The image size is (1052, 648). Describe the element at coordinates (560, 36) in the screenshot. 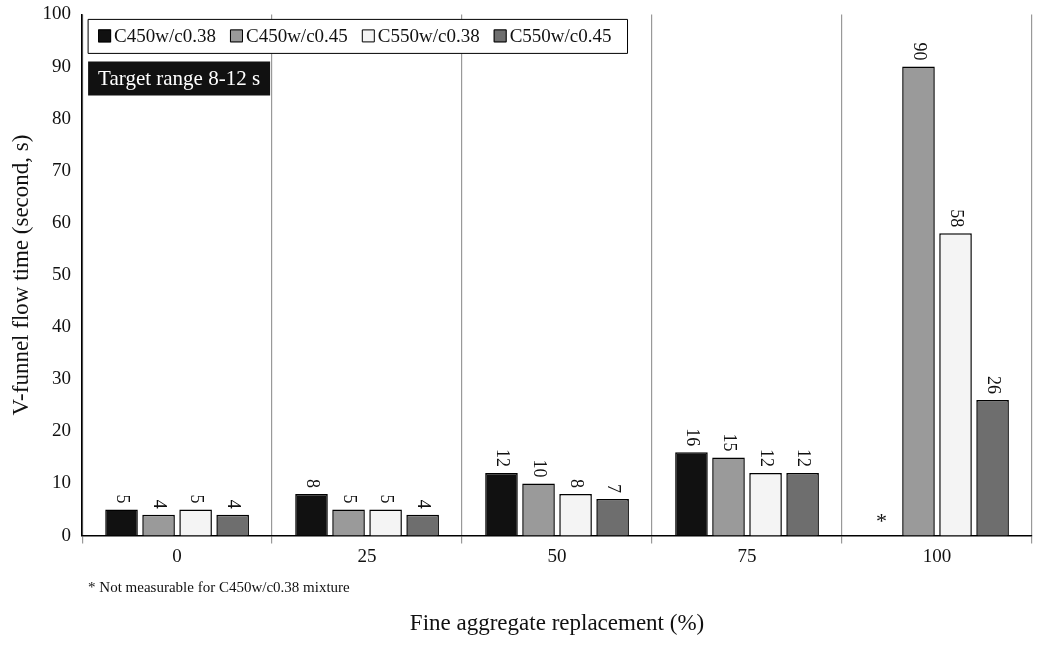

I see `legend-label: C550w/c0.45` at that location.